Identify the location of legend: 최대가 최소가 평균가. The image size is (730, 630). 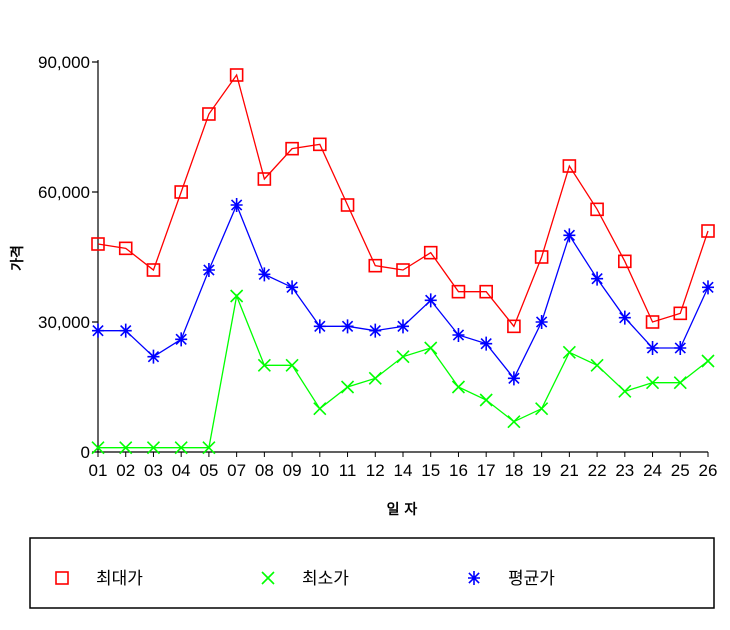
(305, 579).